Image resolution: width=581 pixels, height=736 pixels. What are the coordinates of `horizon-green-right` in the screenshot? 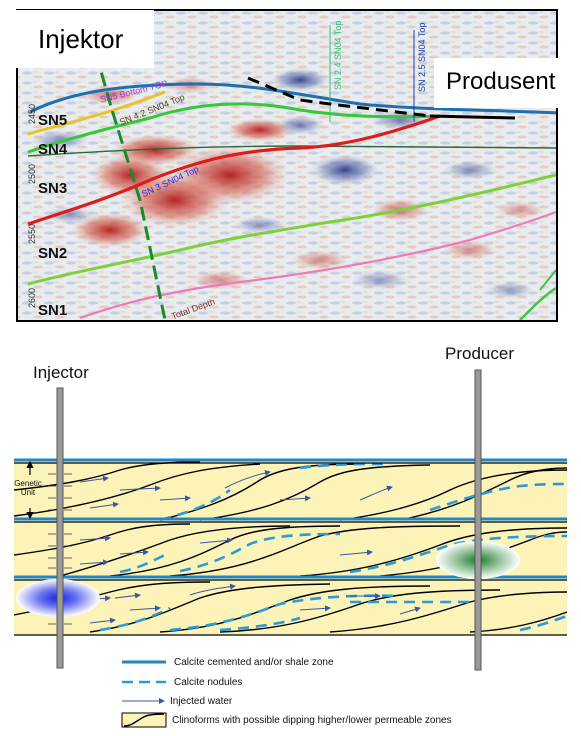 It's located at (537, 303).